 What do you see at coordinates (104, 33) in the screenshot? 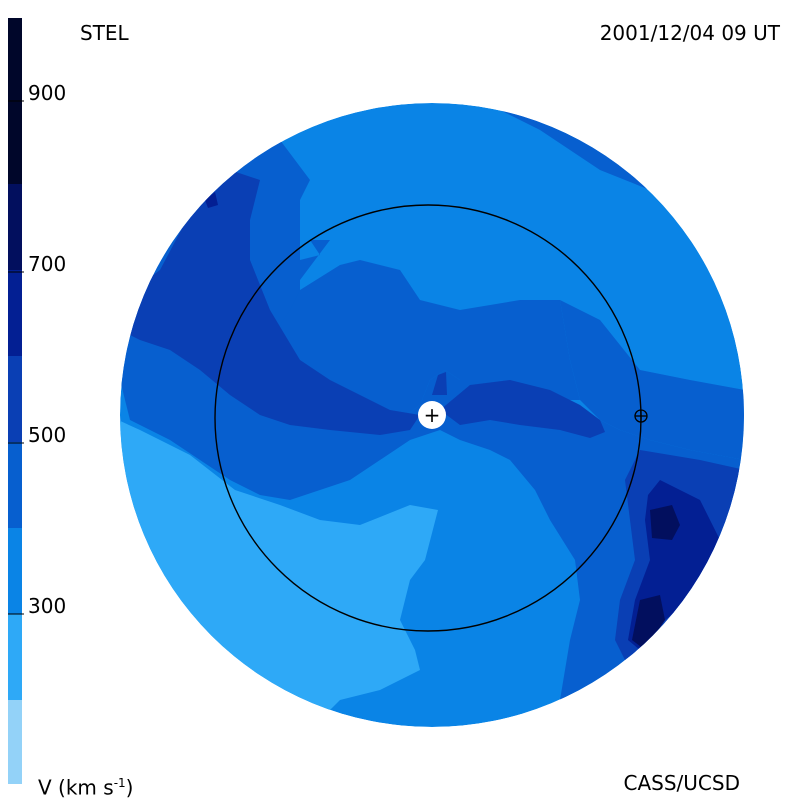
I see `source-label: STEL` at bounding box center [104, 33].